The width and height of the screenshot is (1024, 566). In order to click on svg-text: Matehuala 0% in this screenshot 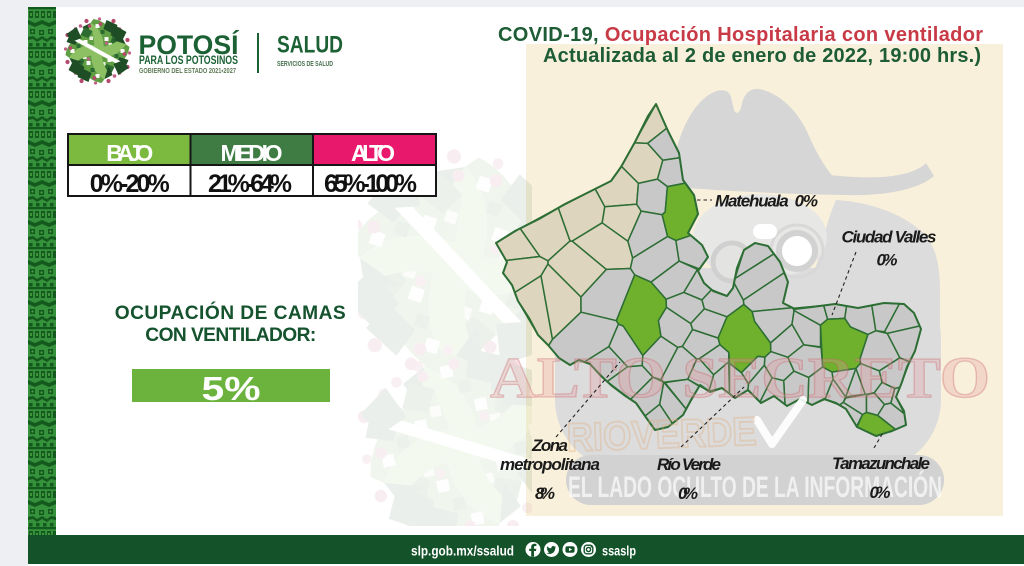, I will do `click(766, 201)`.